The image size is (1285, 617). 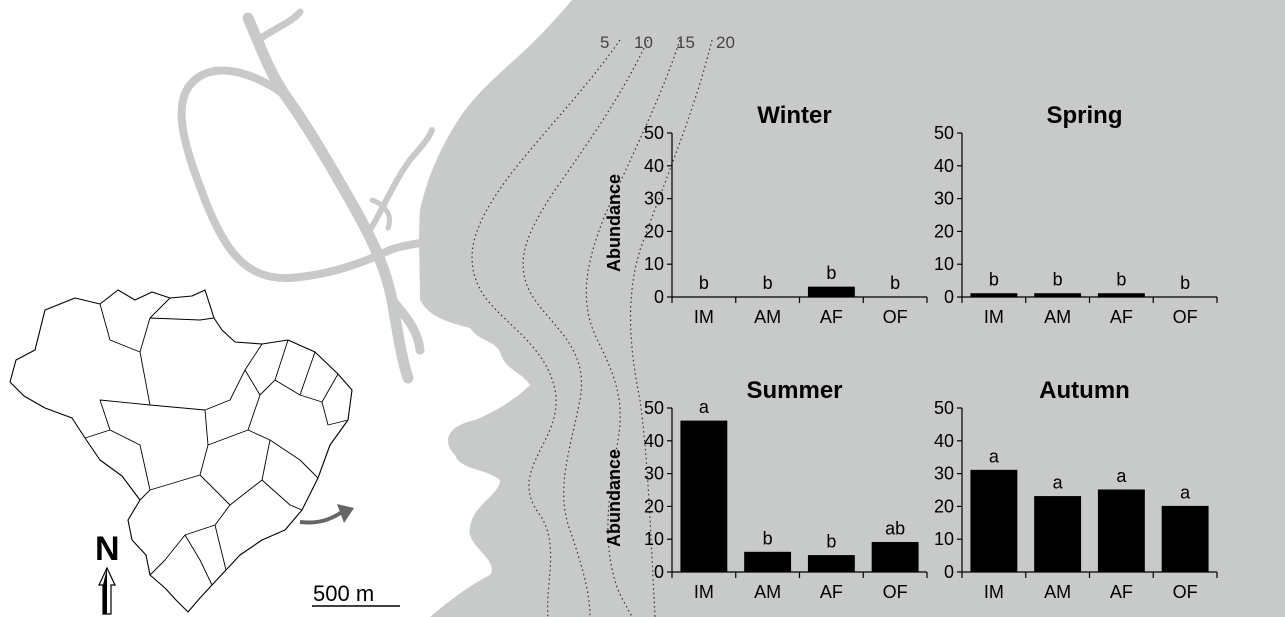 I want to click on chart-spring: Spring 0 10 20 30 40 50 b IM b AM b AF b OF, so click(x=1076, y=214).